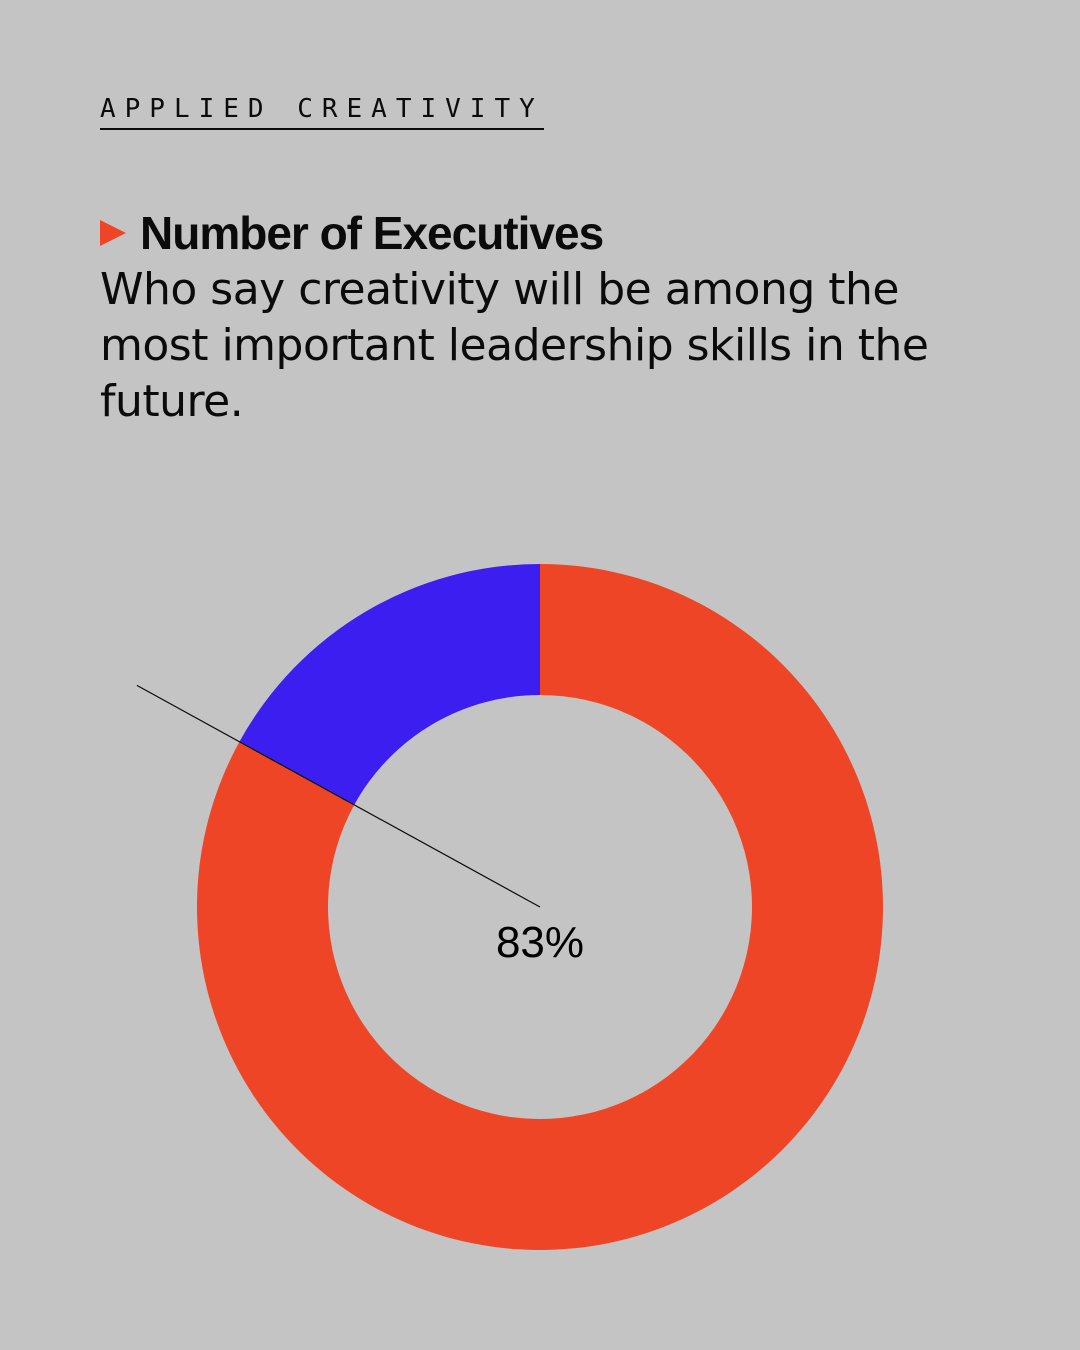  I want to click on brand-label: APPLIED CREATIVITY, so click(322, 112).